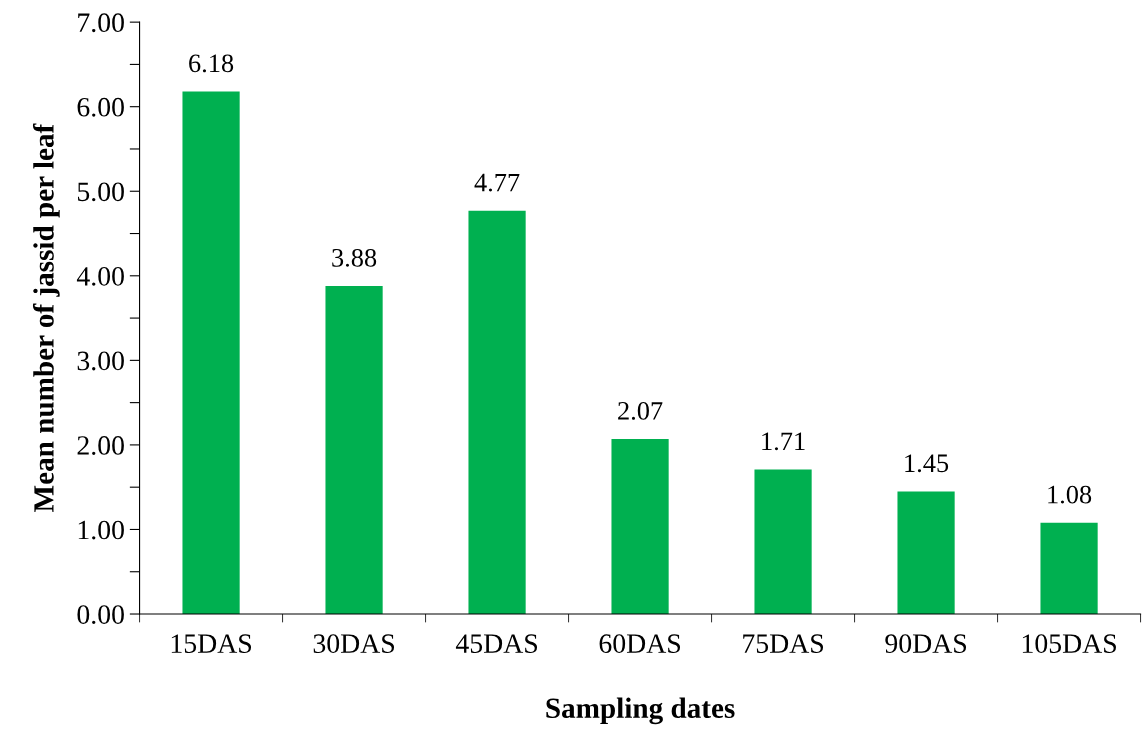  What do you see at coordinates (100, 107) in the screenshot?
I see `y-tick-label: 6.00` at bounding box center [100, 107].